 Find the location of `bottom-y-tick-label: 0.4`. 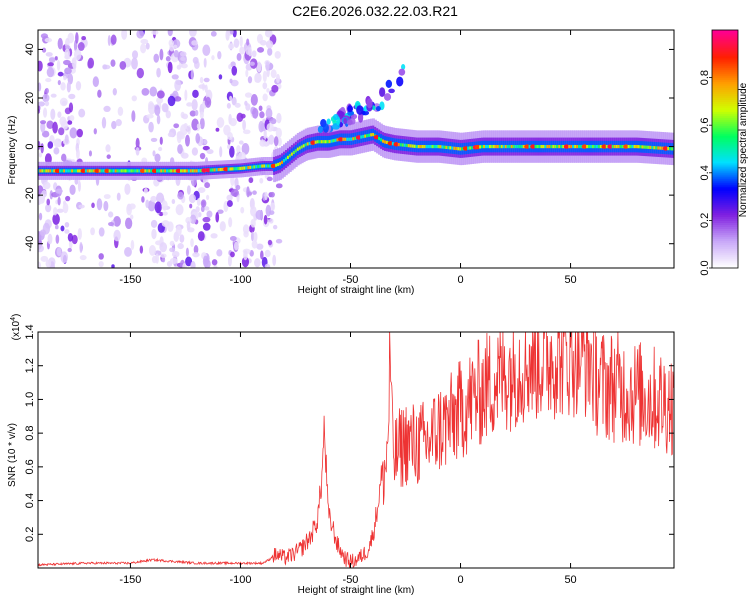

bottom-y-tick-label: 0.4 is located at coordinates (30, 500).